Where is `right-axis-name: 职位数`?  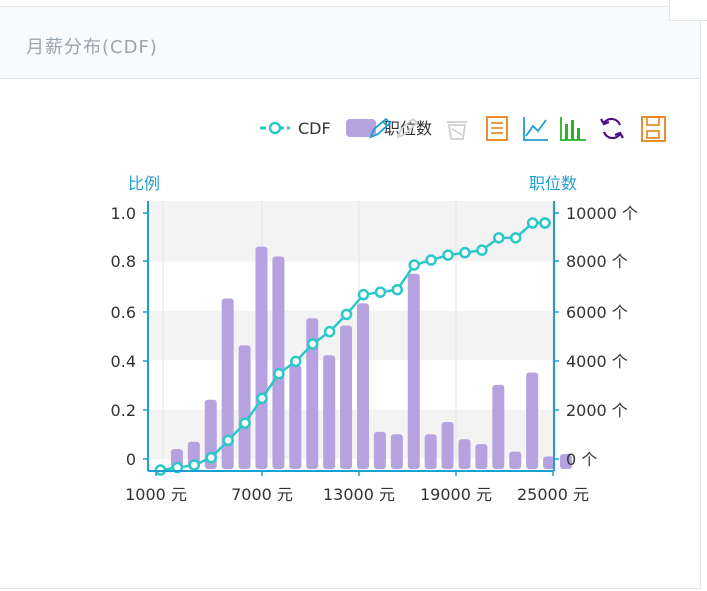
right-axis-name: 职位数 is located at coordinates (553, 183).